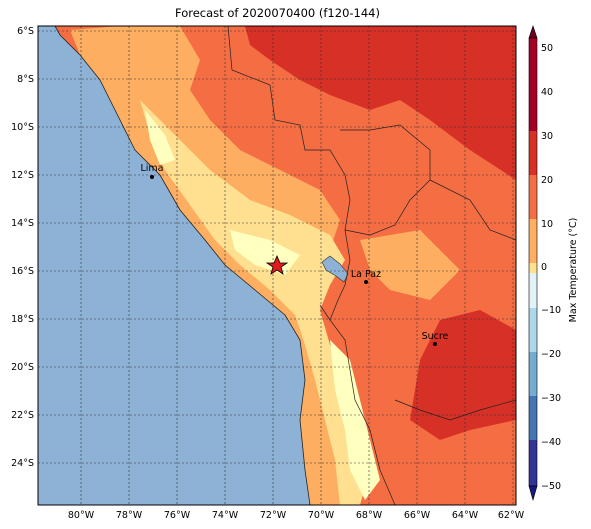  Describe the element at coordinates (22, 127) in the screenshot. I see `lat-label: 10°S` at that location.